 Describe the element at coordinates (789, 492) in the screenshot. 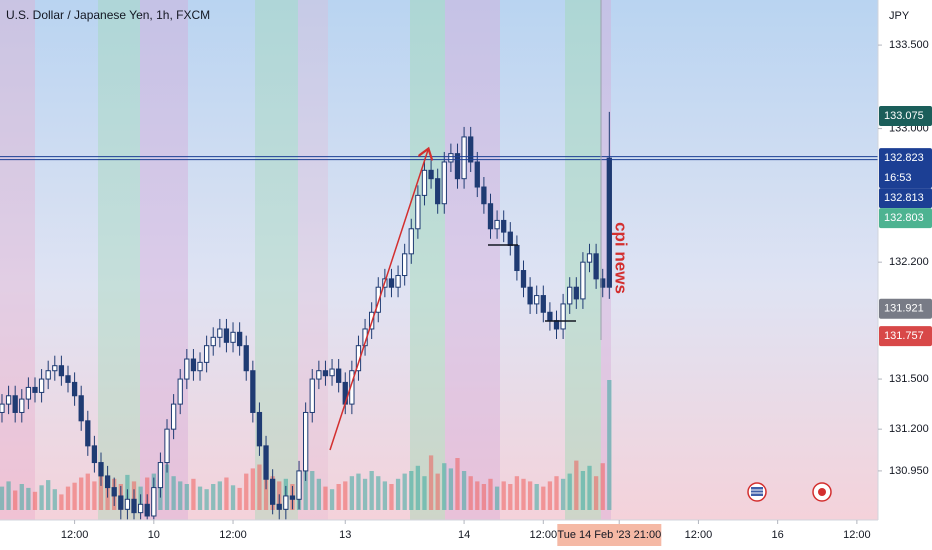

I see `event-icons` at that location.